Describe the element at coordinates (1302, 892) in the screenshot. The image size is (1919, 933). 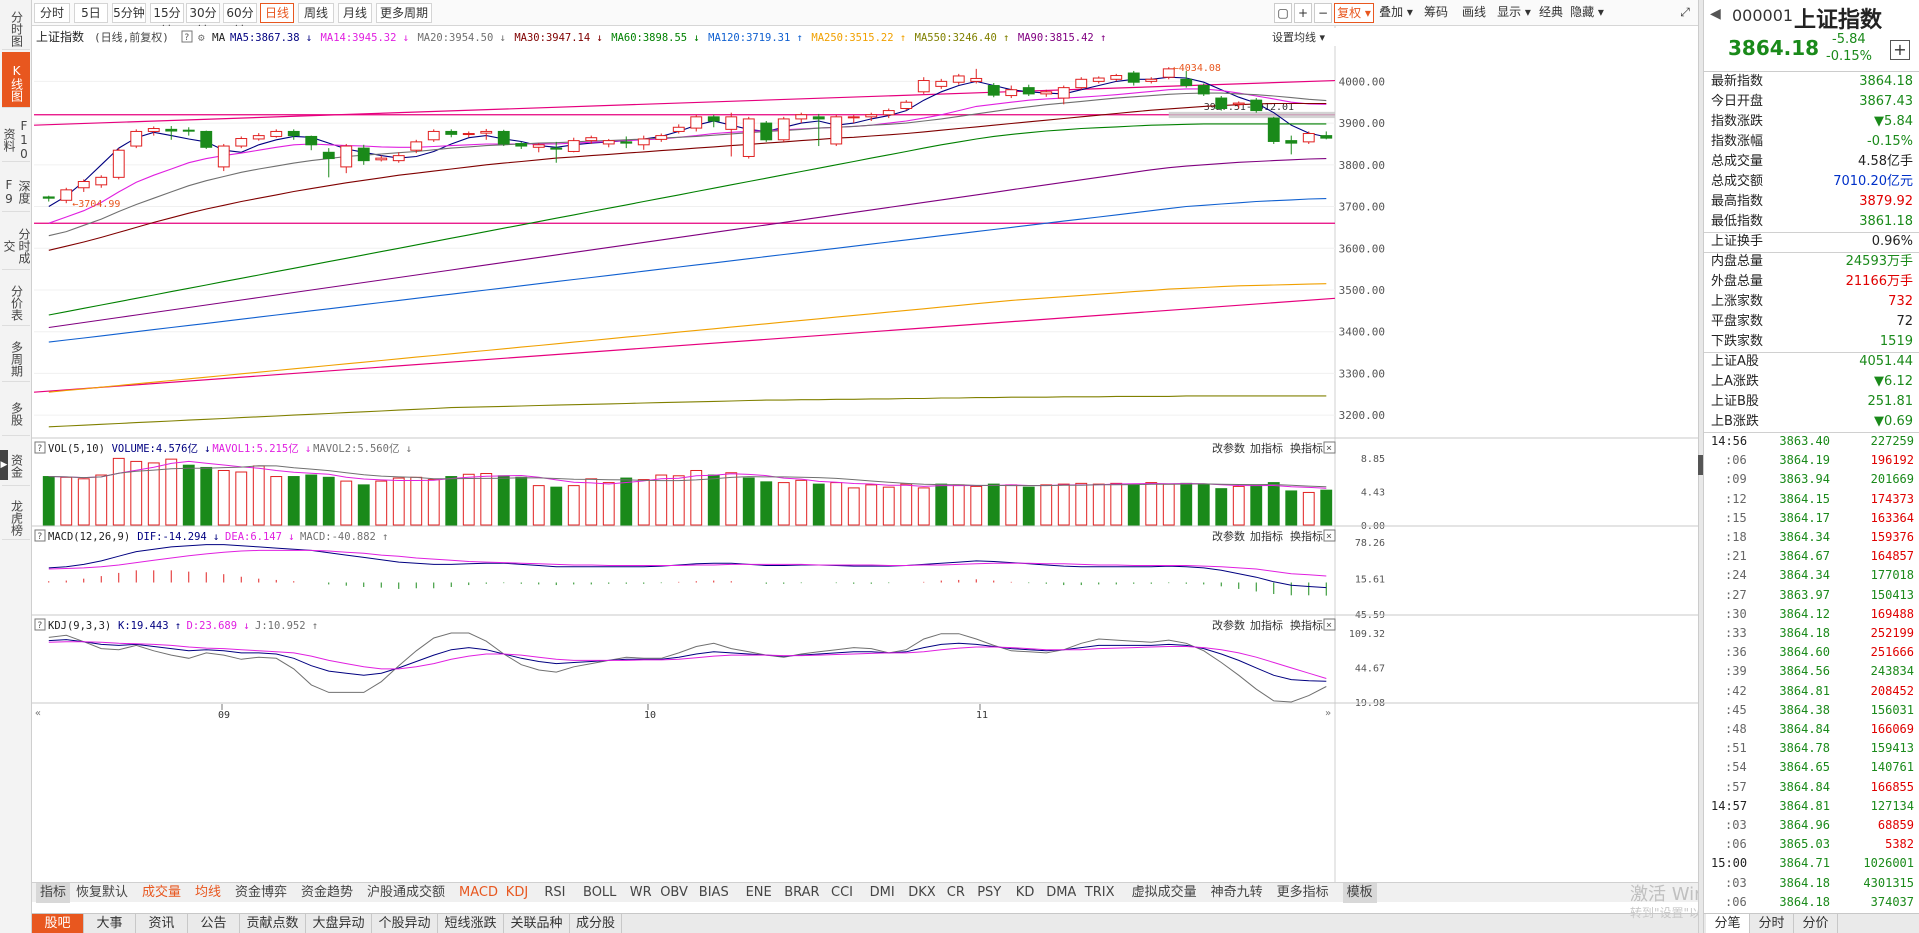
I see `indicator-tab-26: 更多指标` at that location.